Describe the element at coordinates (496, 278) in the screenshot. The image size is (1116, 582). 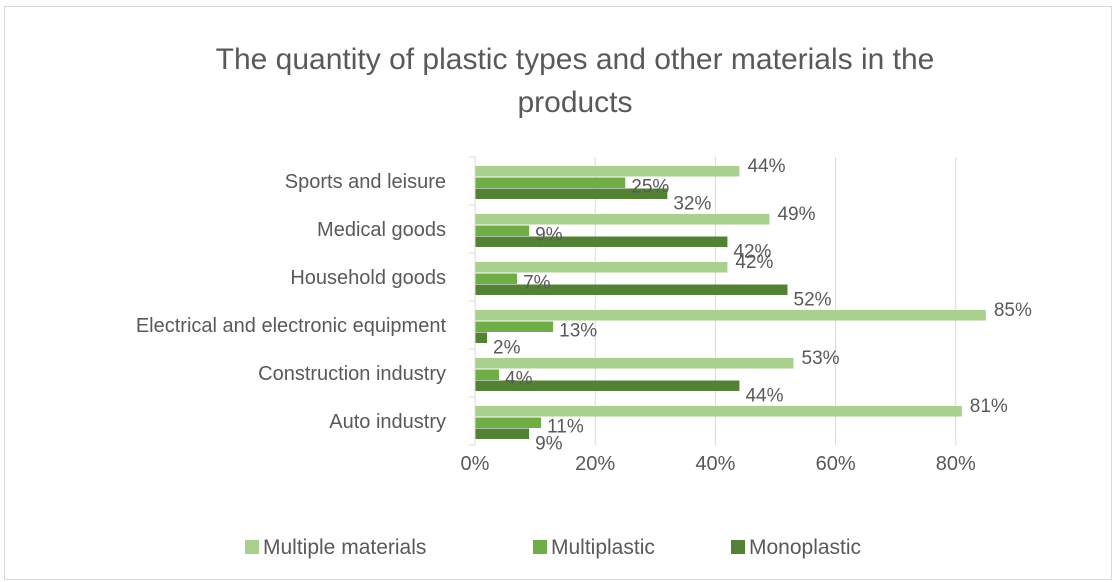
I see `bar-multiplastic-household-goods` at that location.